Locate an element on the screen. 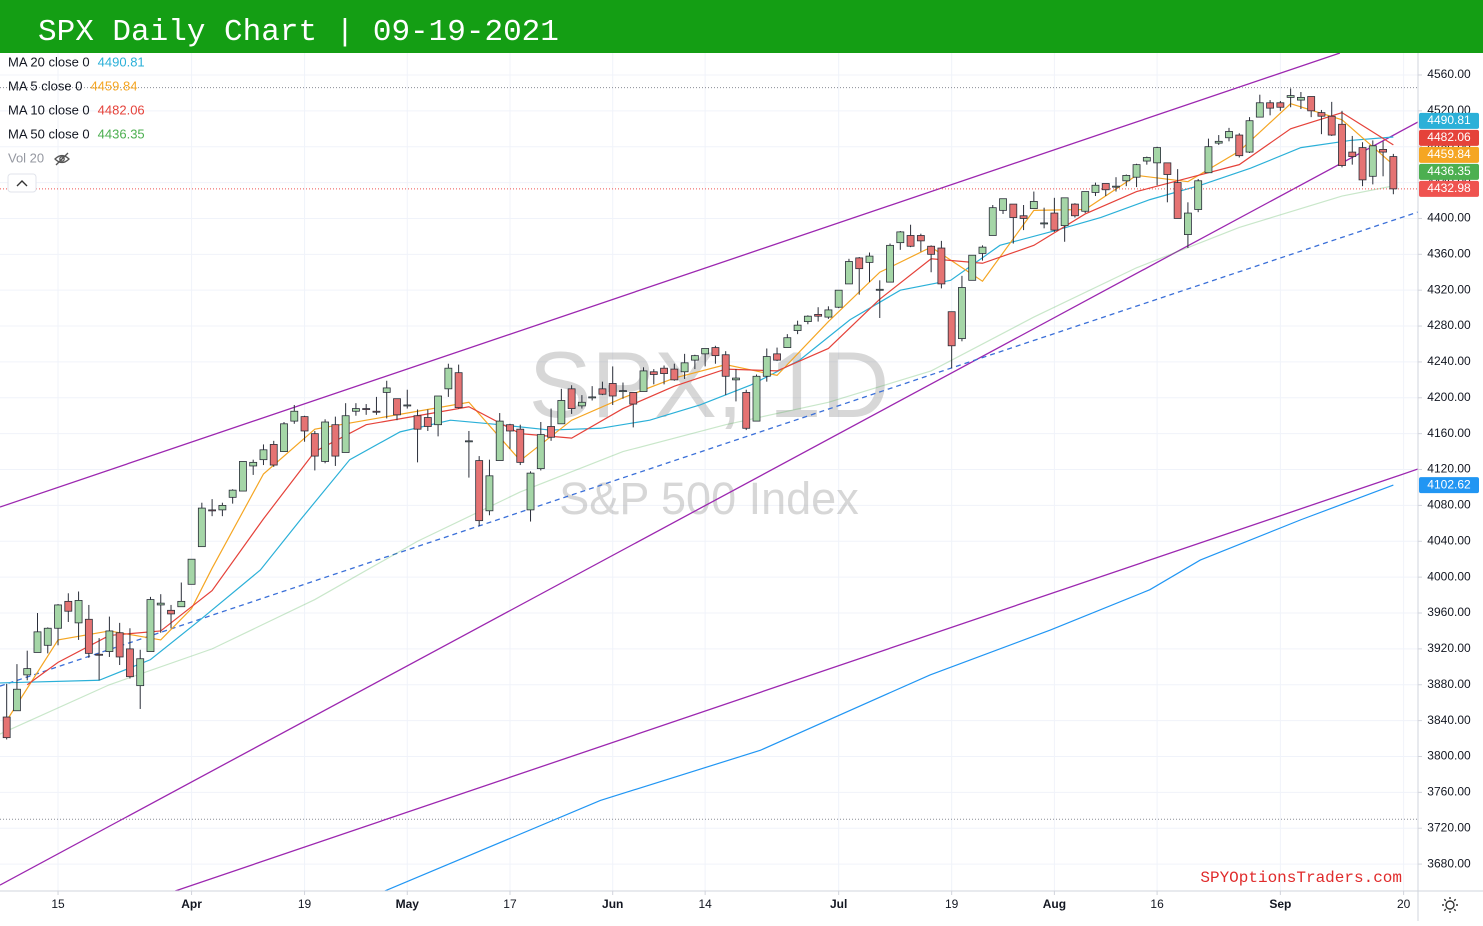  x-tick-label: 15 is located at coordinates (58, 904).